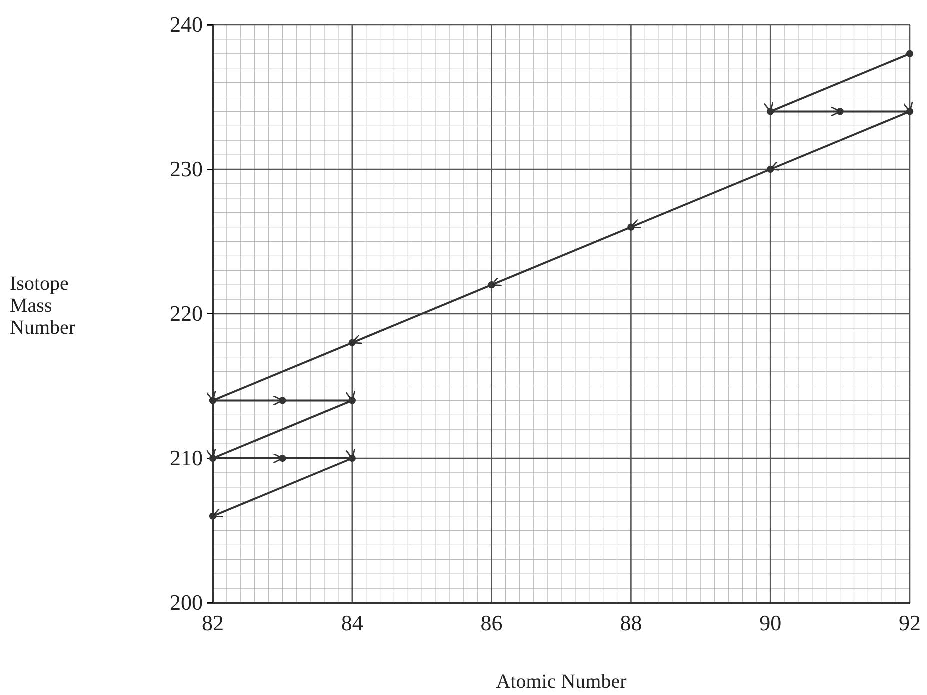 The width and height of the screenshot is (927, 695). I want to click on x-axis-title: Atomic Number, so click(562, 682).